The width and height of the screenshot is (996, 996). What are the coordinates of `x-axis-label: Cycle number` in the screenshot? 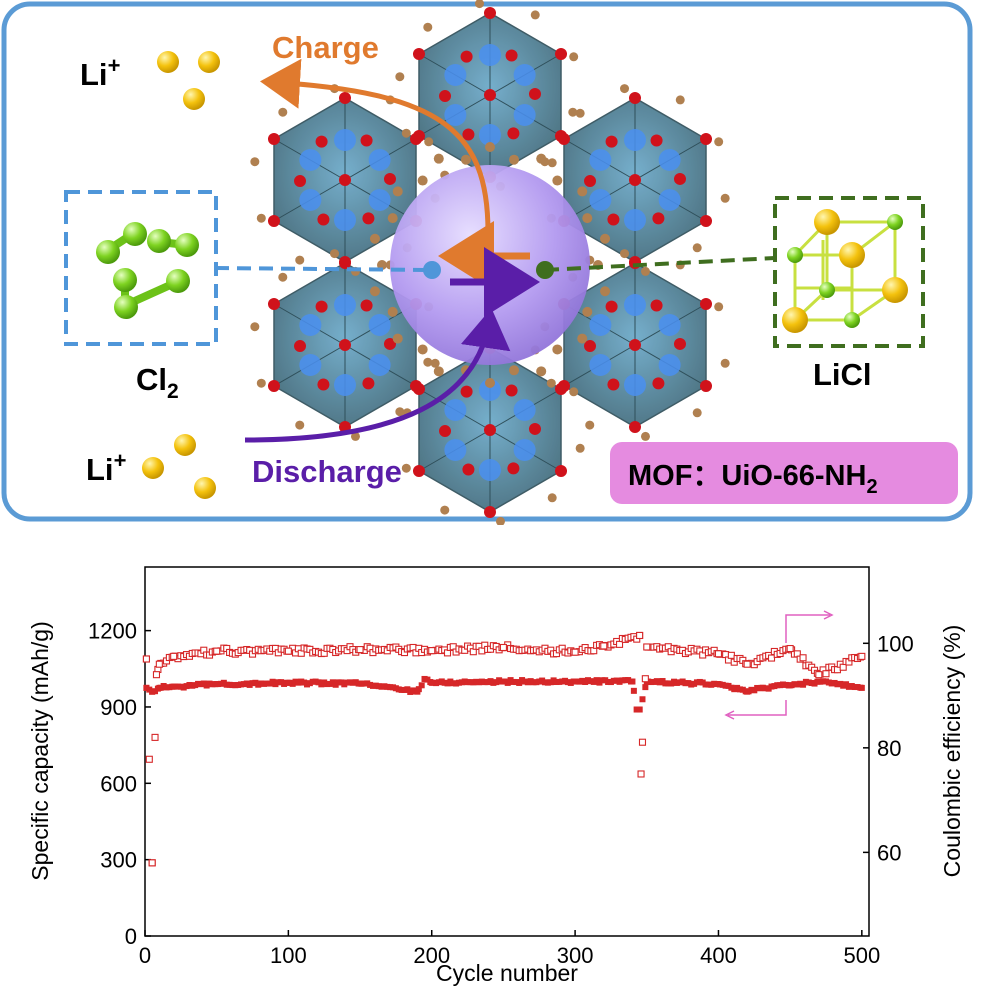 It's located at (507, 973).